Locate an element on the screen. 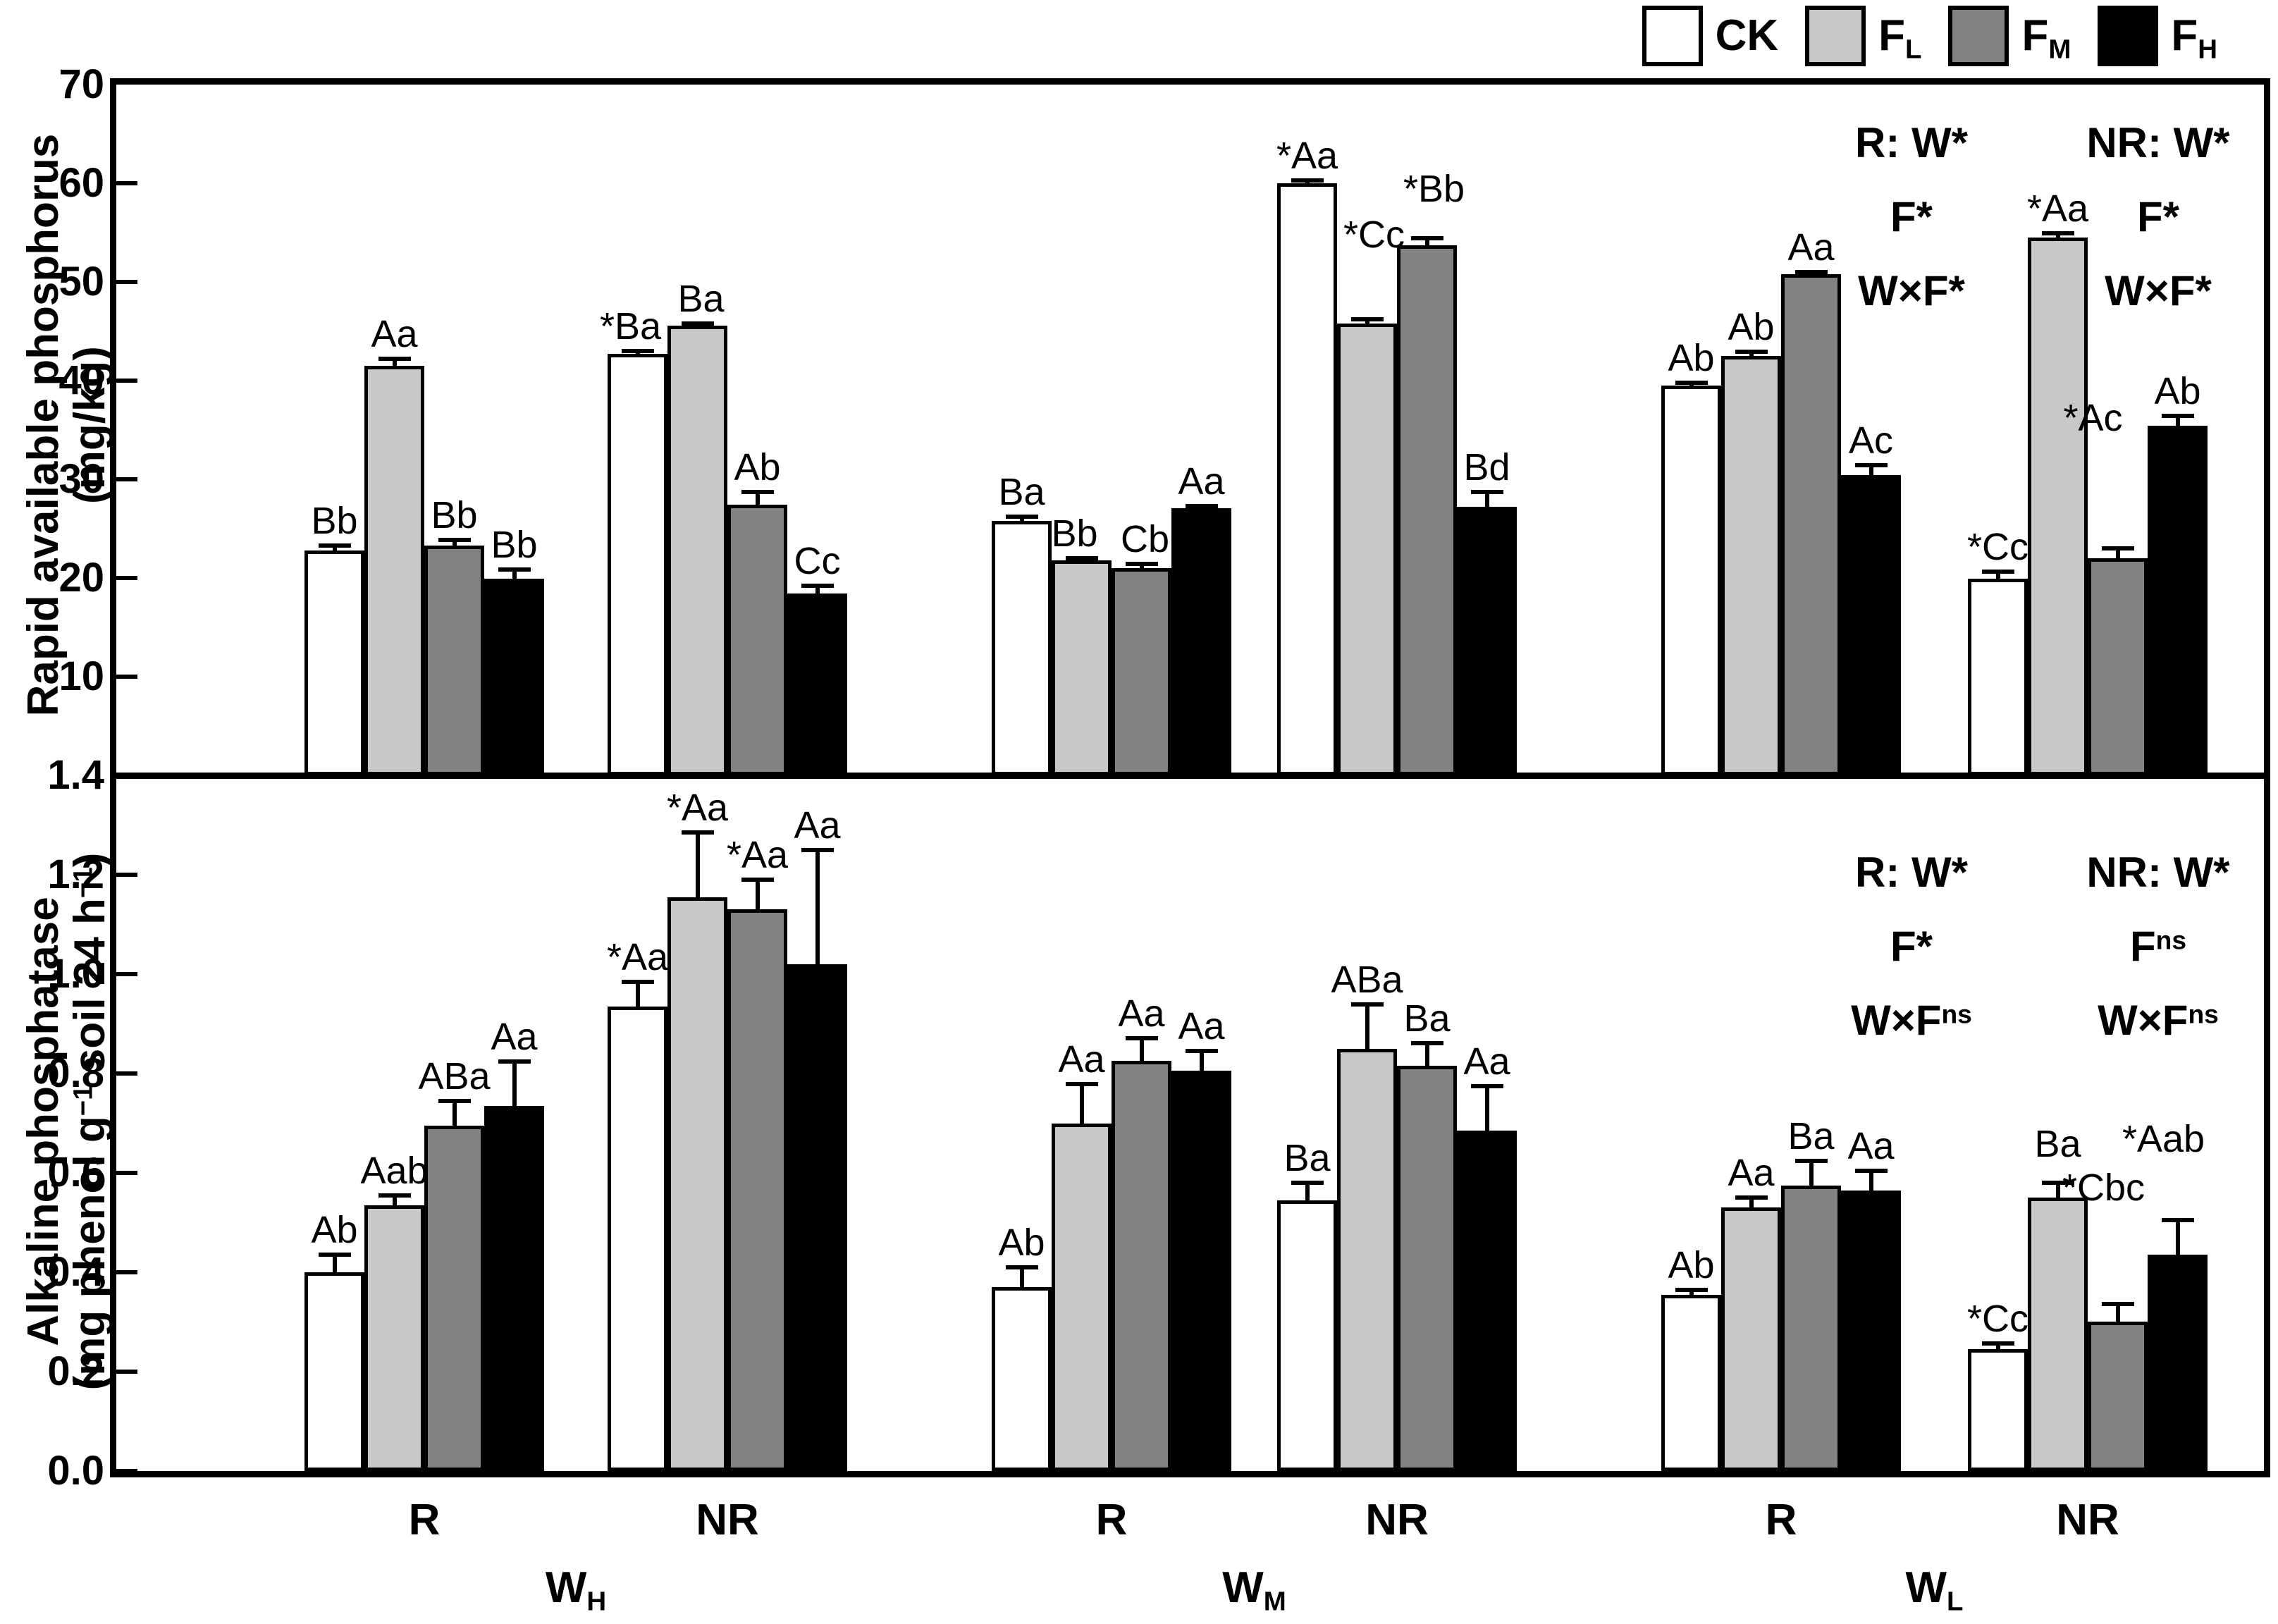 The image size is (2278, 1624). legend-swatch-FH is located at coordinates (2128, 36).